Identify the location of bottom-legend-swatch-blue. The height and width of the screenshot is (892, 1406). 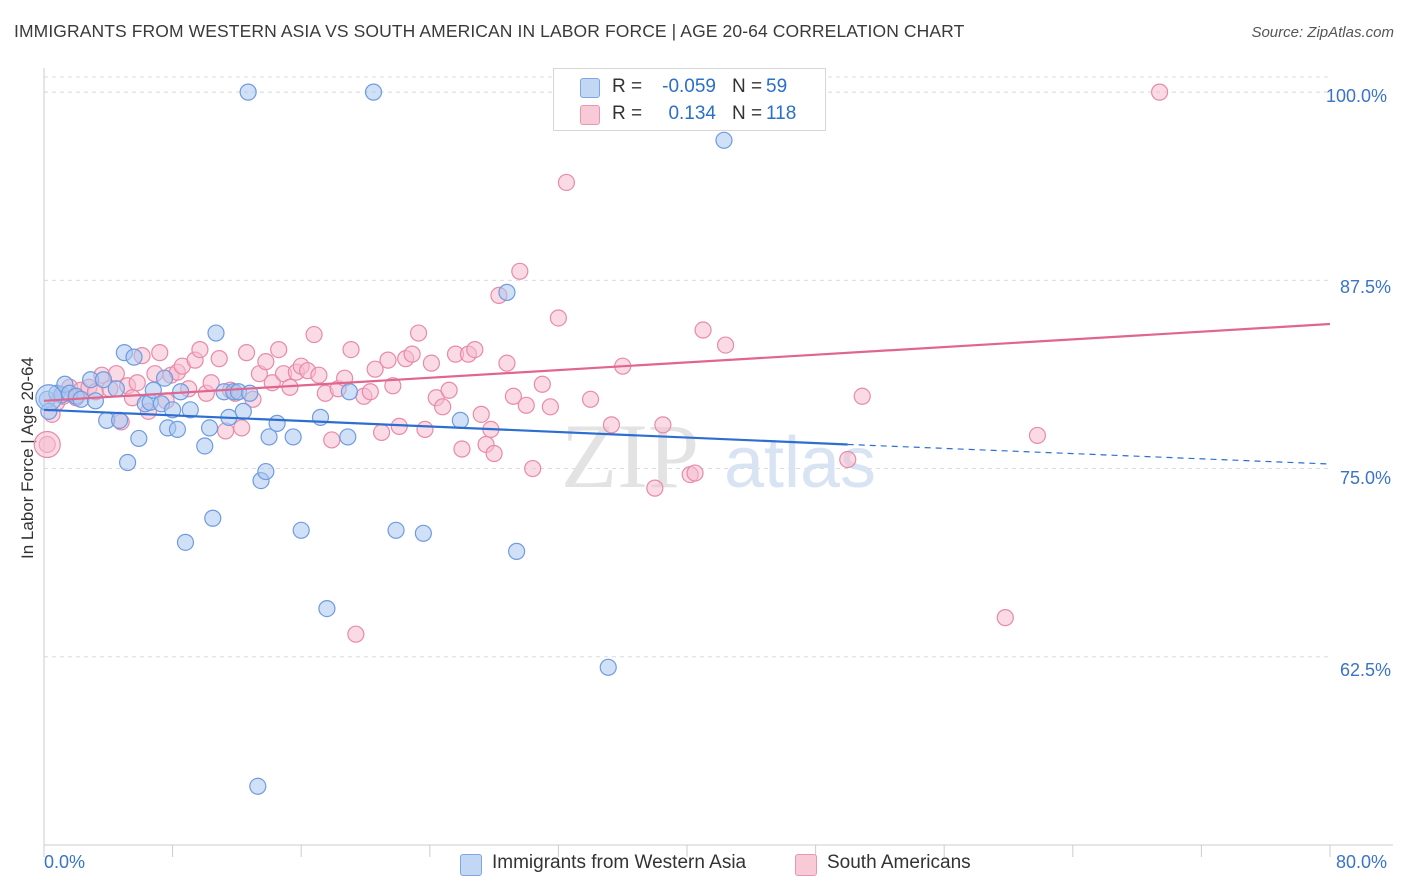
(471, 865).